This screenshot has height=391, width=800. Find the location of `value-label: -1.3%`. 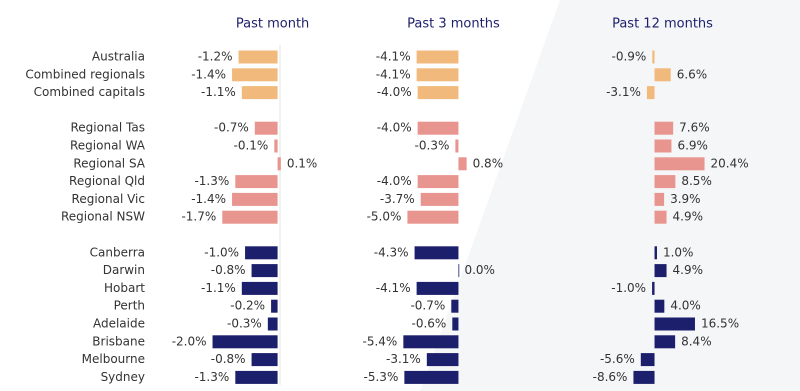

value-label: -1.3% is located at coordinates (211, 377).